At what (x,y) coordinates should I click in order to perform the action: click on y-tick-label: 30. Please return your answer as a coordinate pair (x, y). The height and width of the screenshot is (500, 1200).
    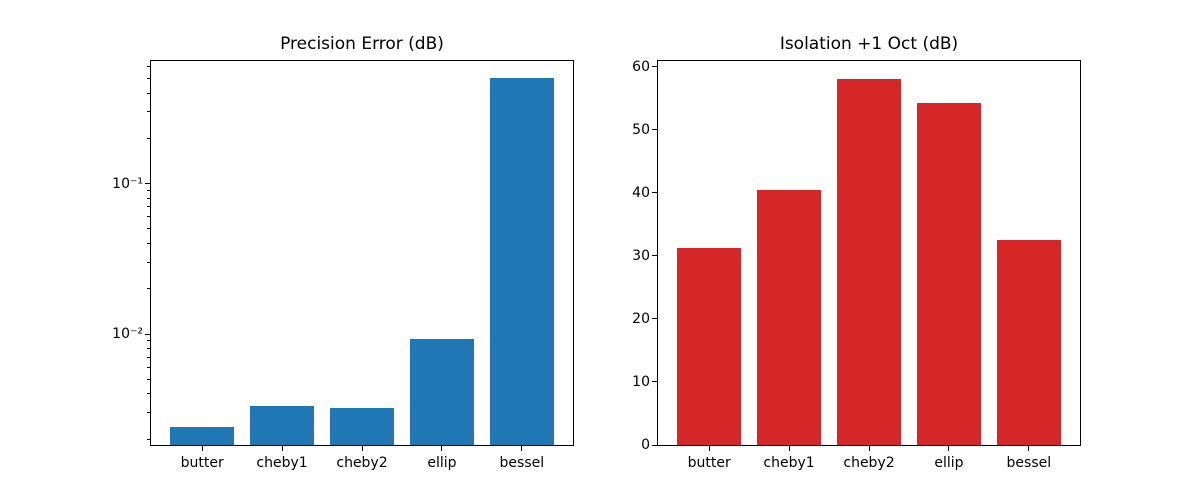
    Looking at the image, I should click on (641, 255).